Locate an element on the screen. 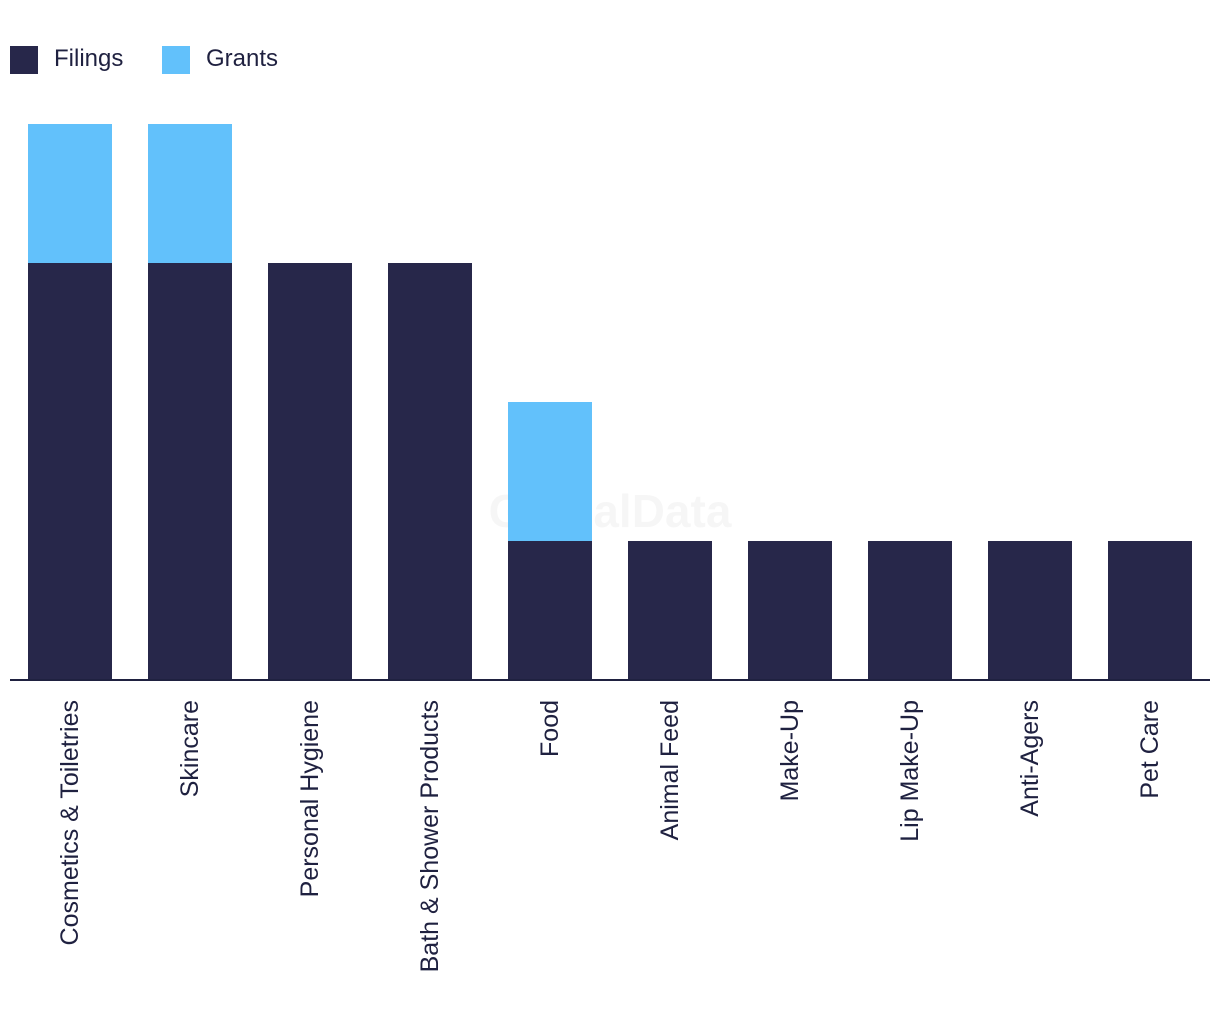  bar-filings-personal-hygiene is located at coordinates (310, 471).